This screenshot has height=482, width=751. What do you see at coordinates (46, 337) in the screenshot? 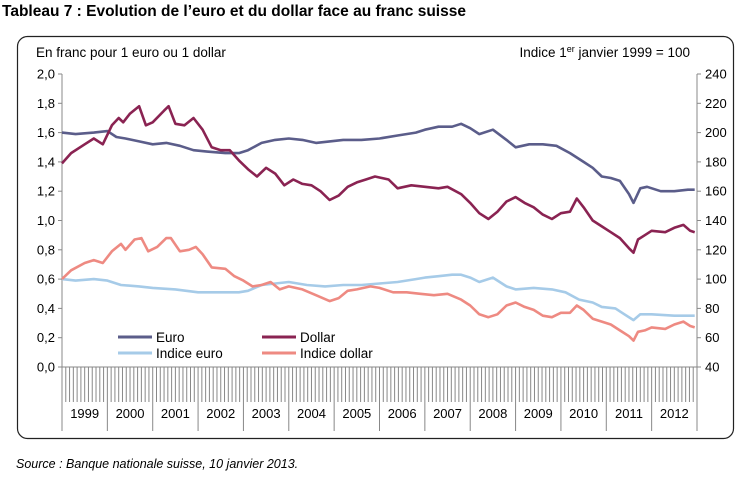
I see `left-tick-label: 0,2` at bounding box center [46, 337].